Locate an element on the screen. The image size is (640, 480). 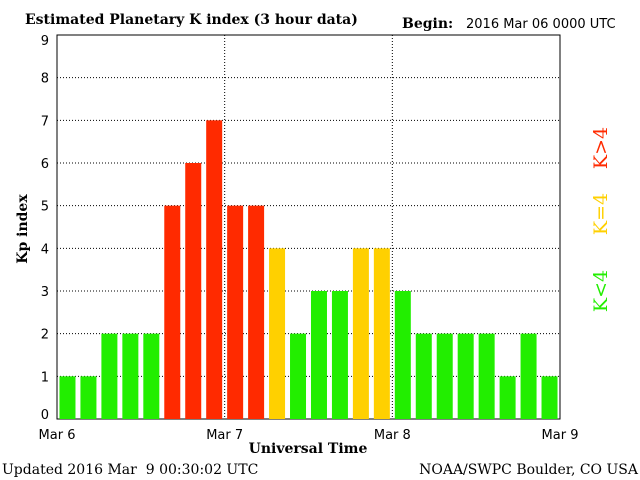
y-tick-label: 5 is located at coordinates (45, 207).